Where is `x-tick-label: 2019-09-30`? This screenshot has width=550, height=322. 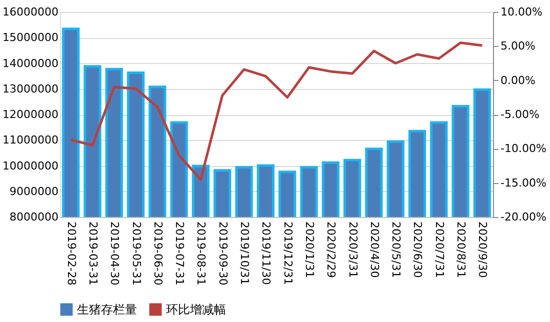
x-tick-label: 2019-09-30 is located at coordinates (223, 254).